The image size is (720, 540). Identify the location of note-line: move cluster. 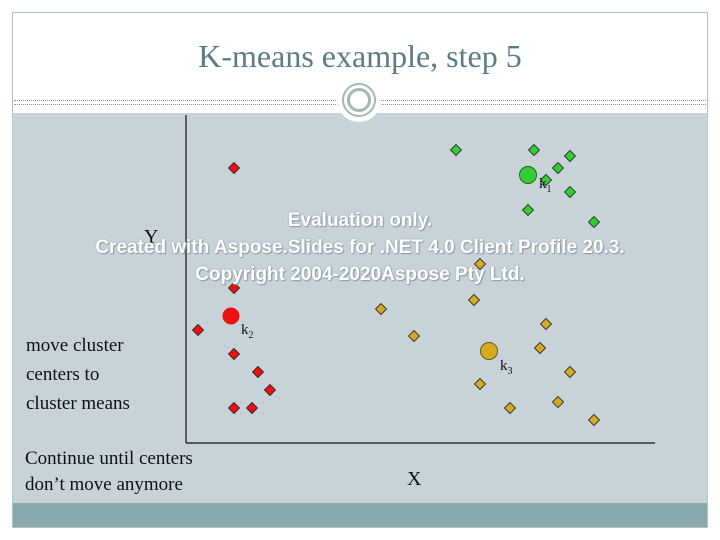
(75, 345).